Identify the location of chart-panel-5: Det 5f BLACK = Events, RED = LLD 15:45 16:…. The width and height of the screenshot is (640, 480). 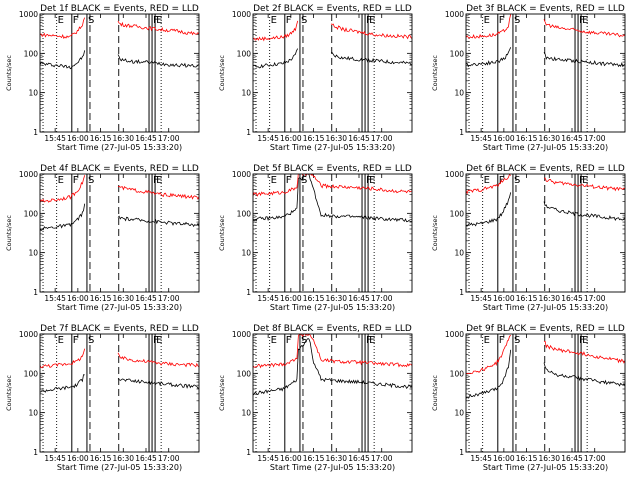
(315, 238).